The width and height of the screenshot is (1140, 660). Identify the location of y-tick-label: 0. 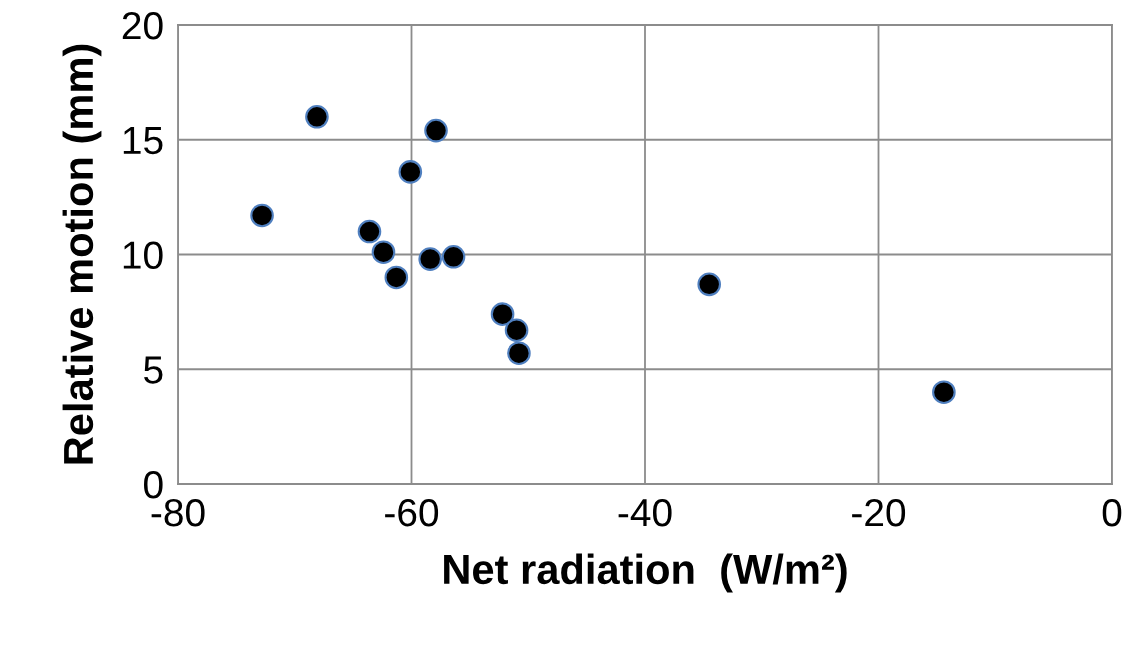
(153, 484).